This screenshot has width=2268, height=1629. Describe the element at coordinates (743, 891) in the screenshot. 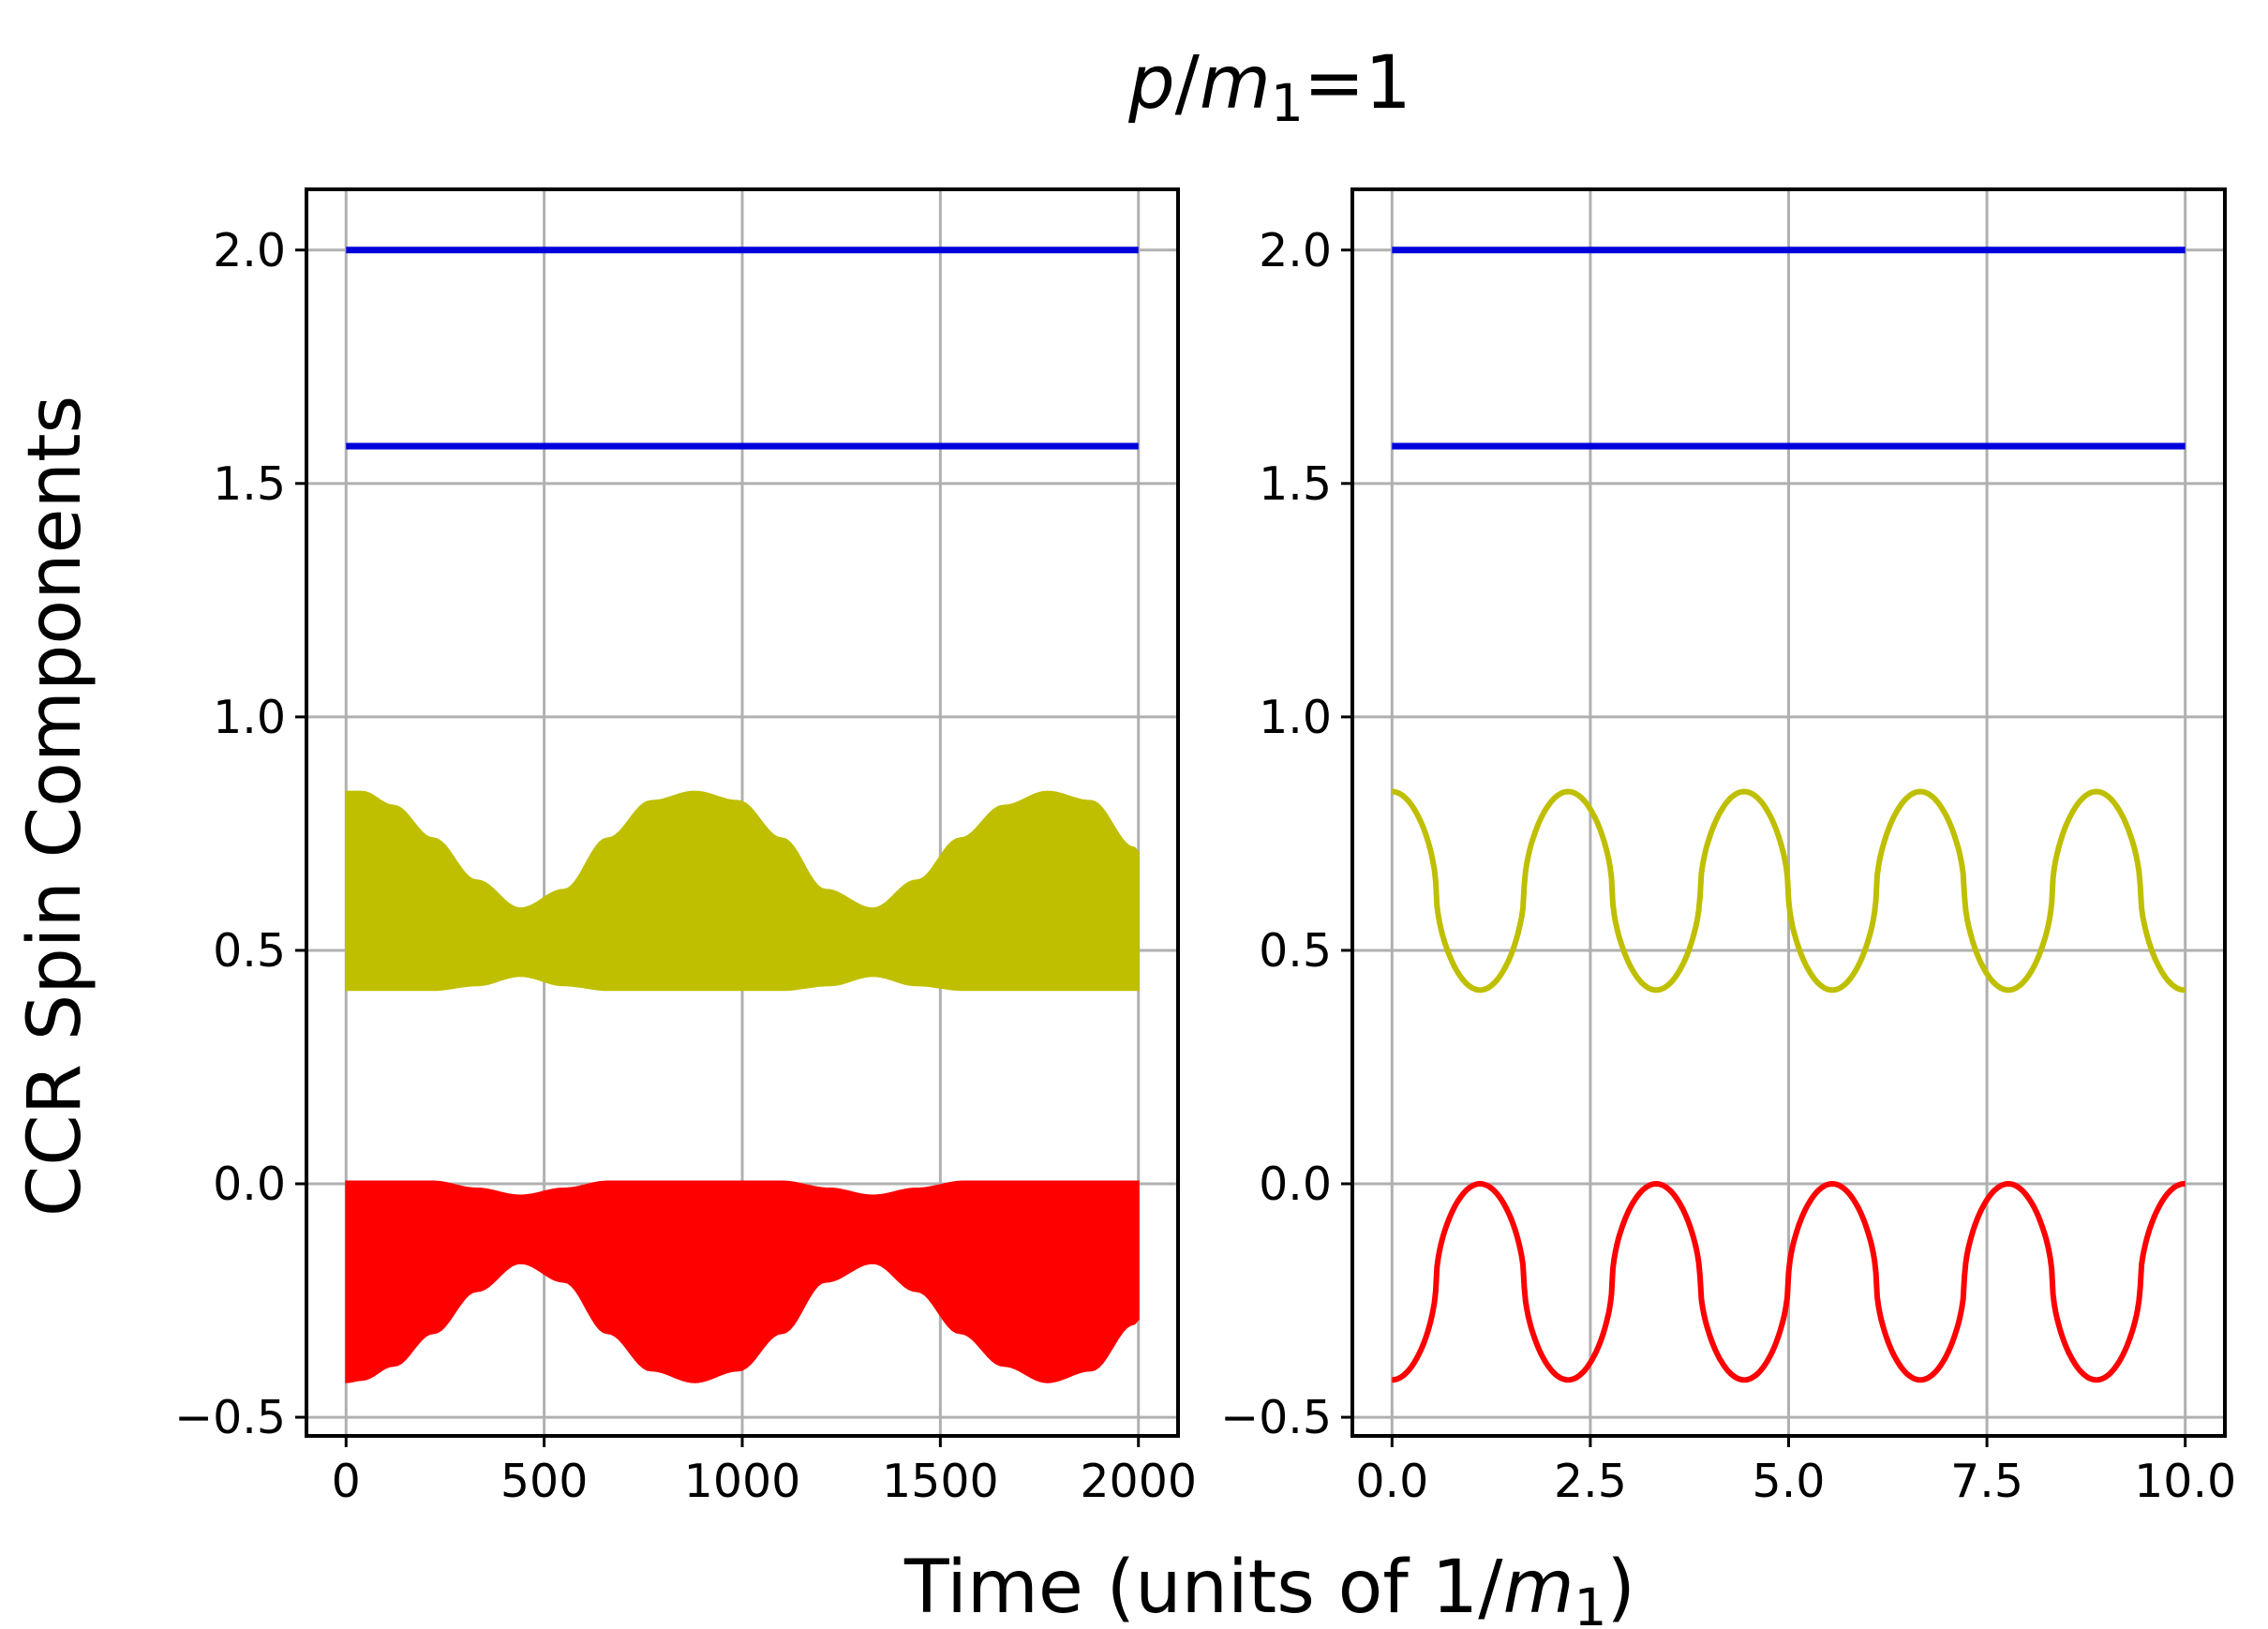

I see `series-olive-band` at that location.